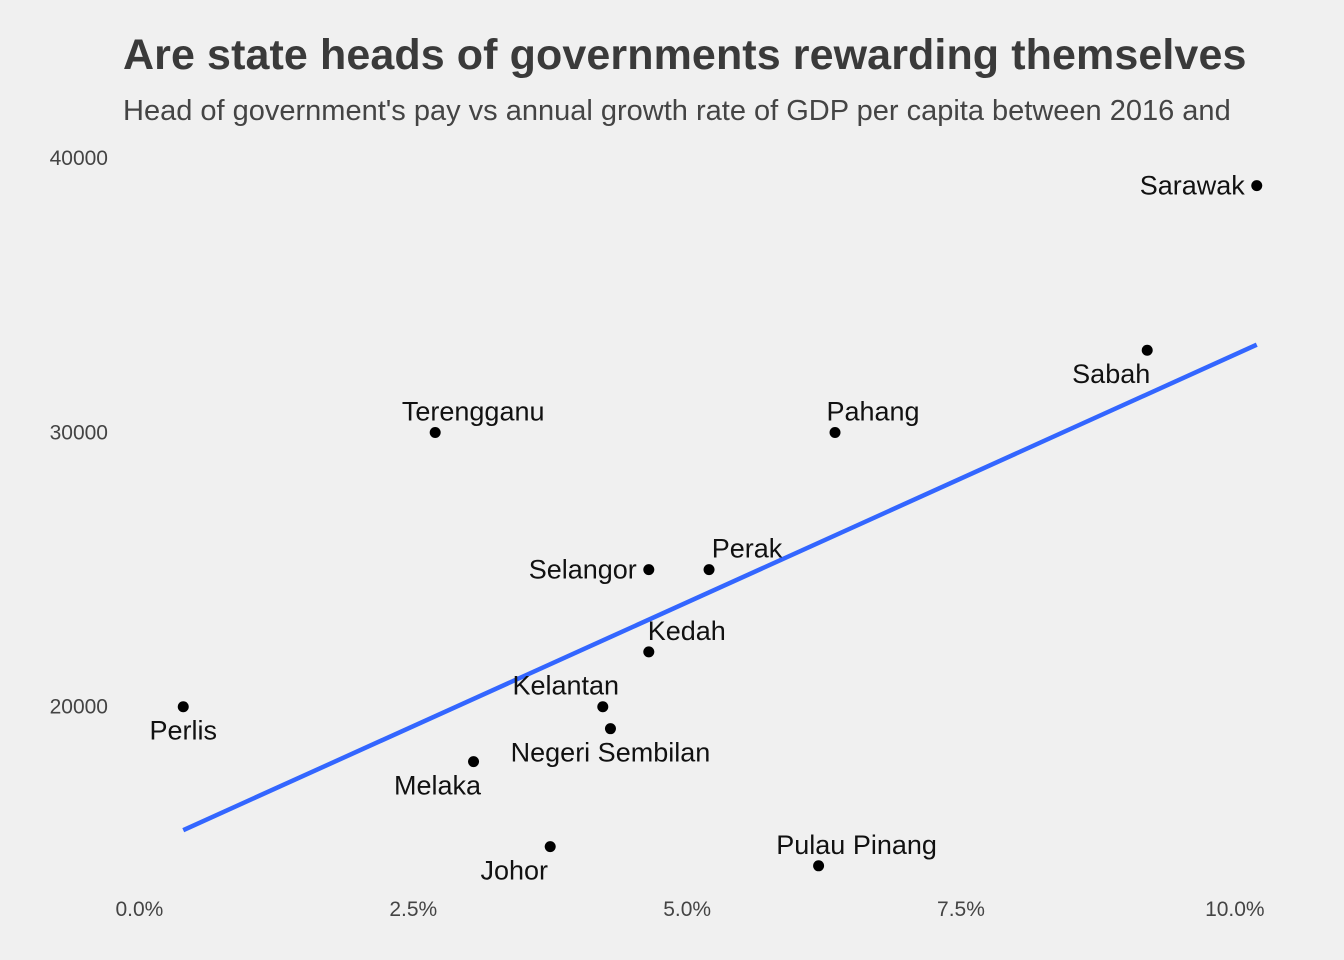 The width and height of the screenshot is (1344, 960). Describe the element at coordinates (961, 909) in the screenshot. I see `x-tick-label: 7.5%` at that location.